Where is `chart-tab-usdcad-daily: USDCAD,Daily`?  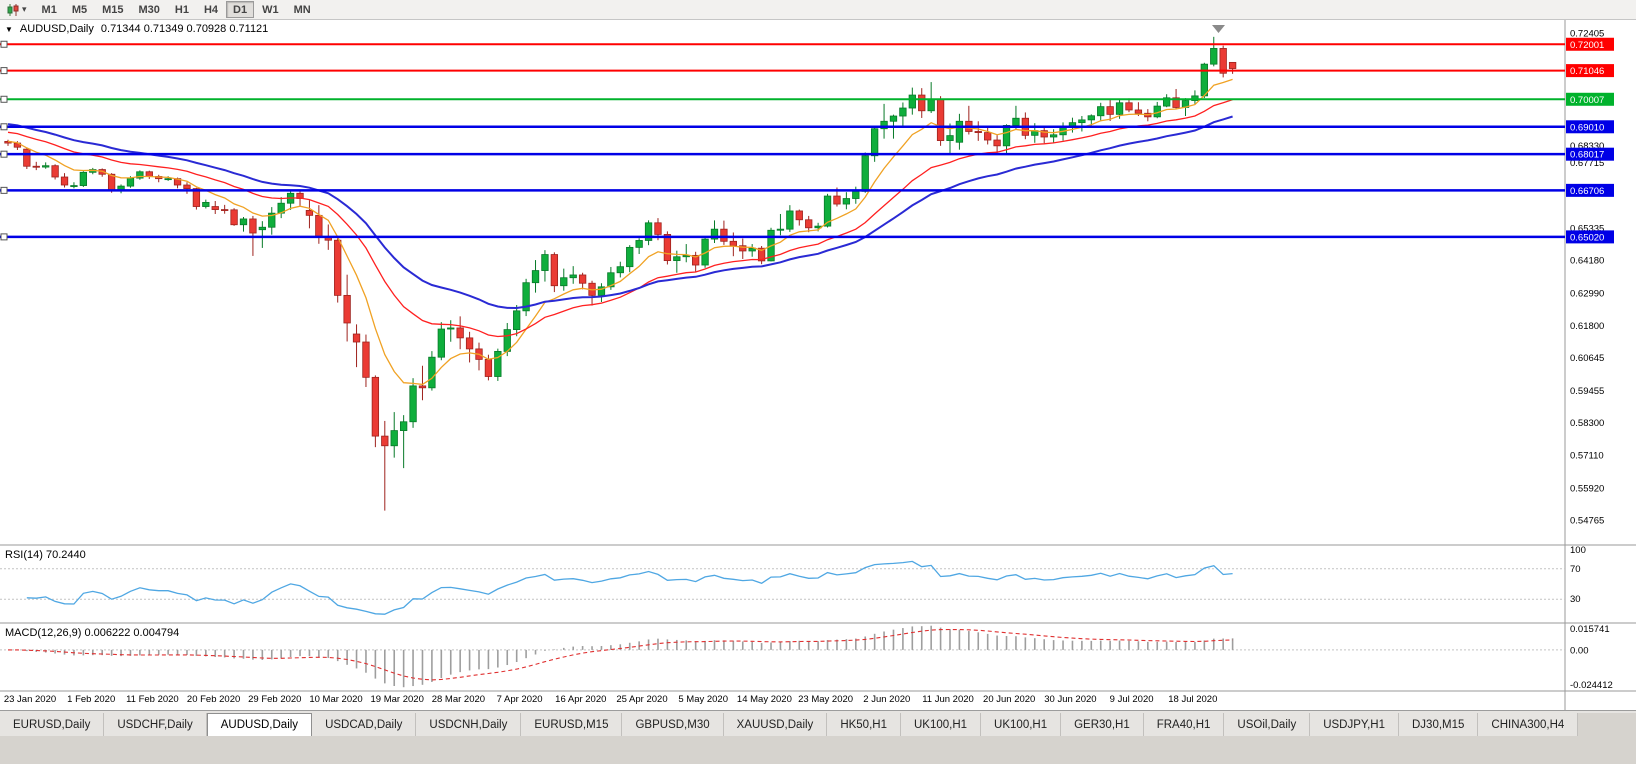 chart-tab-usdcad-daily: USDCAD,Daily is located at coordinates (364, 724).